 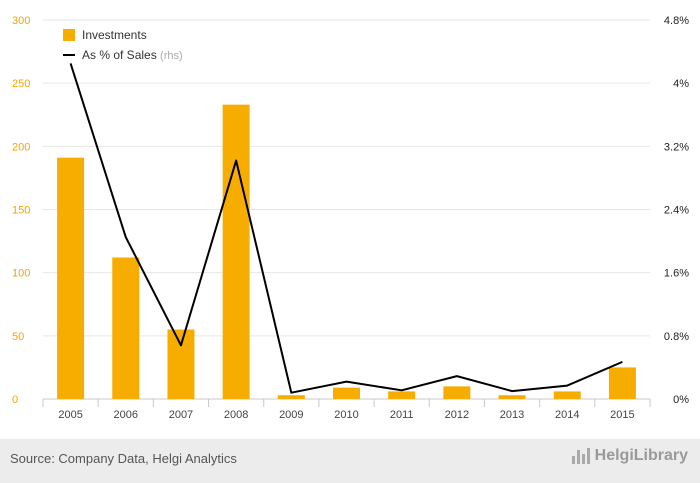 What do you see at coordinates (21, 84) in the screenshot?
I see `y-left-tick-label: 250` at bounding box center [21, 84].